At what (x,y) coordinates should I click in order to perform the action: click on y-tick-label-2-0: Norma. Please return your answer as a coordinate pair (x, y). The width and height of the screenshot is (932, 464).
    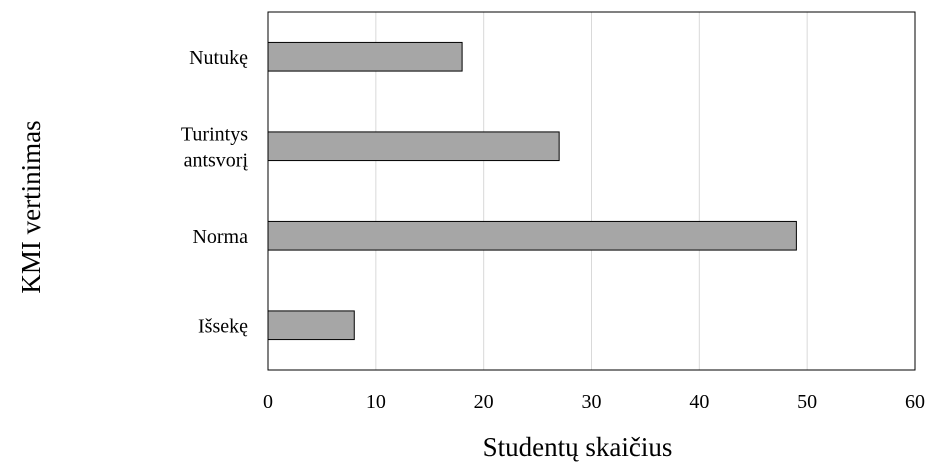
    Looking at the image, I should click on (220, 237).